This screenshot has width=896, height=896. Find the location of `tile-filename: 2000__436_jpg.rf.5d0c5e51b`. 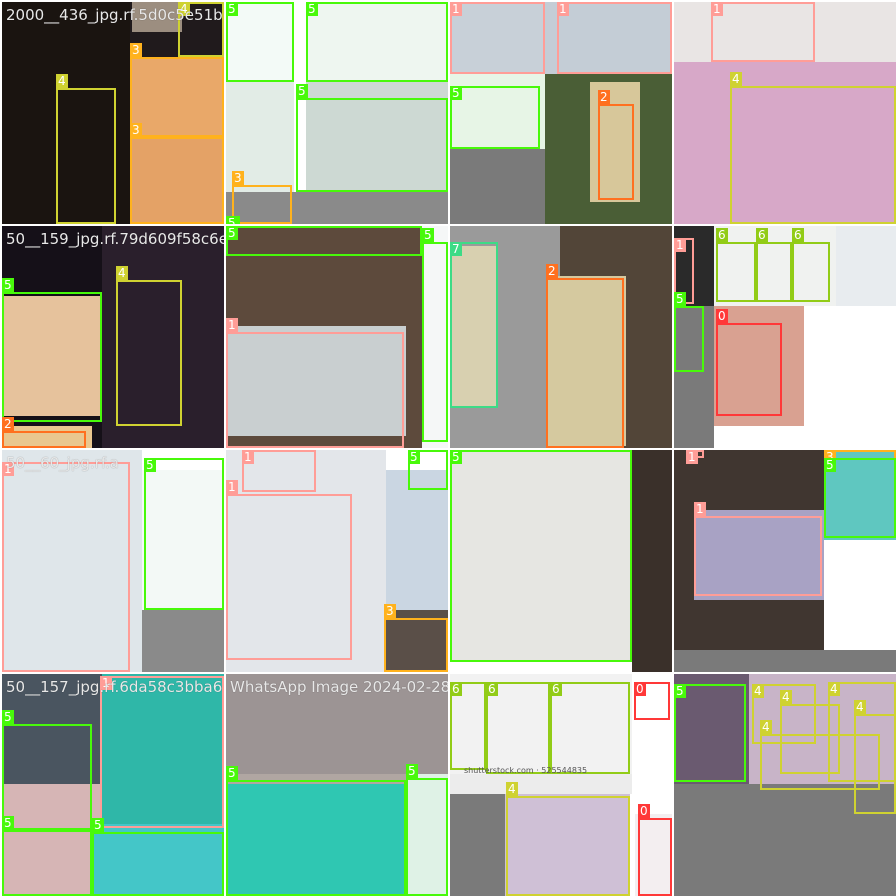

tile-filename: 2000__436_jpg.rf.5d0c5e51b is located at coordinates (114, 15).